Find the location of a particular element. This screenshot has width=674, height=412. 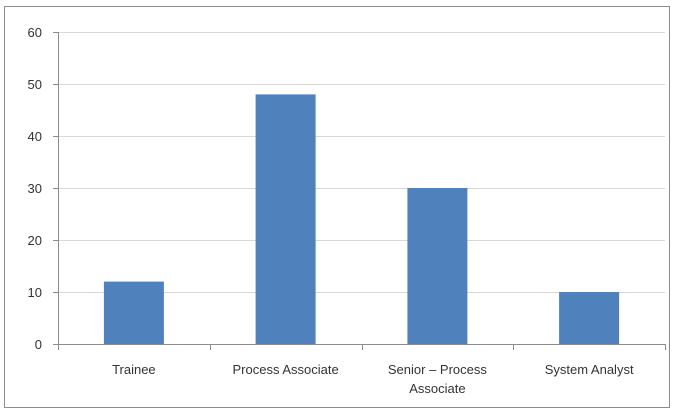

y-tick-label: 20 is located at coordinates (35, 240).